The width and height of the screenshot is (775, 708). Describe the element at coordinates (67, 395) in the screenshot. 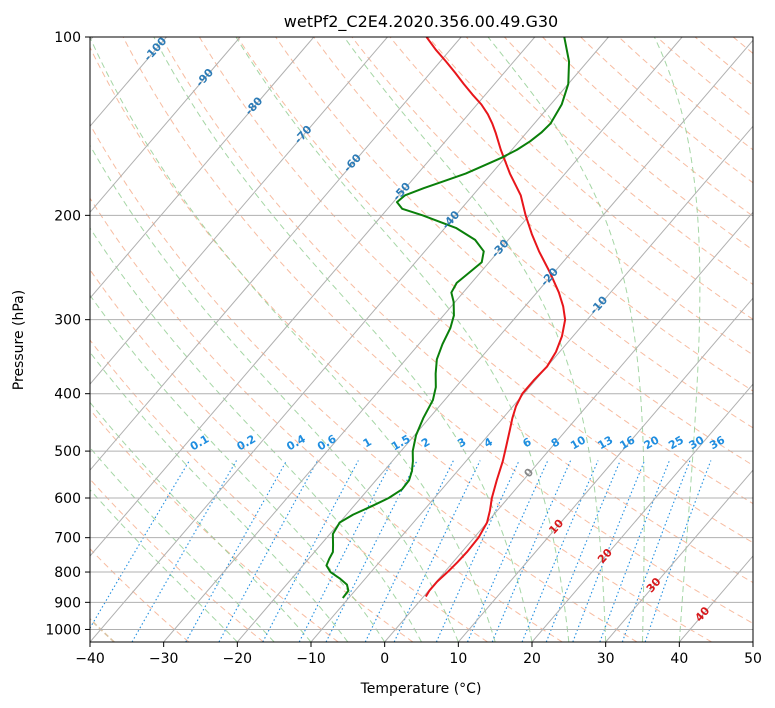

I see `y-tick-label: 400` at that location.